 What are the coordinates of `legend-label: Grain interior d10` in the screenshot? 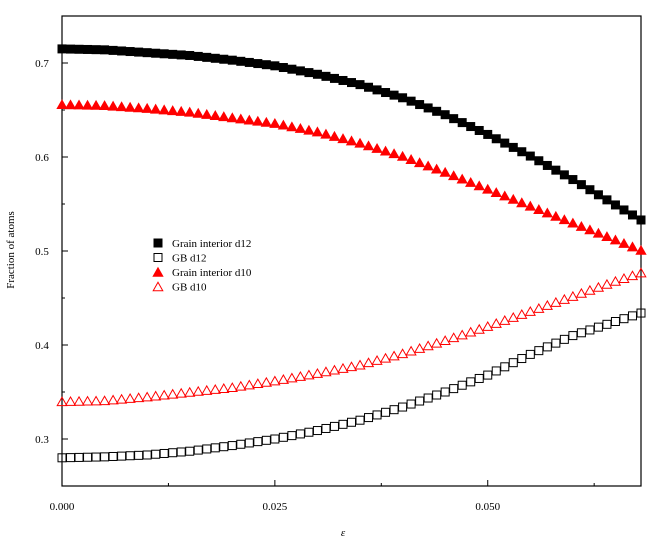 It's located at (212, 273).